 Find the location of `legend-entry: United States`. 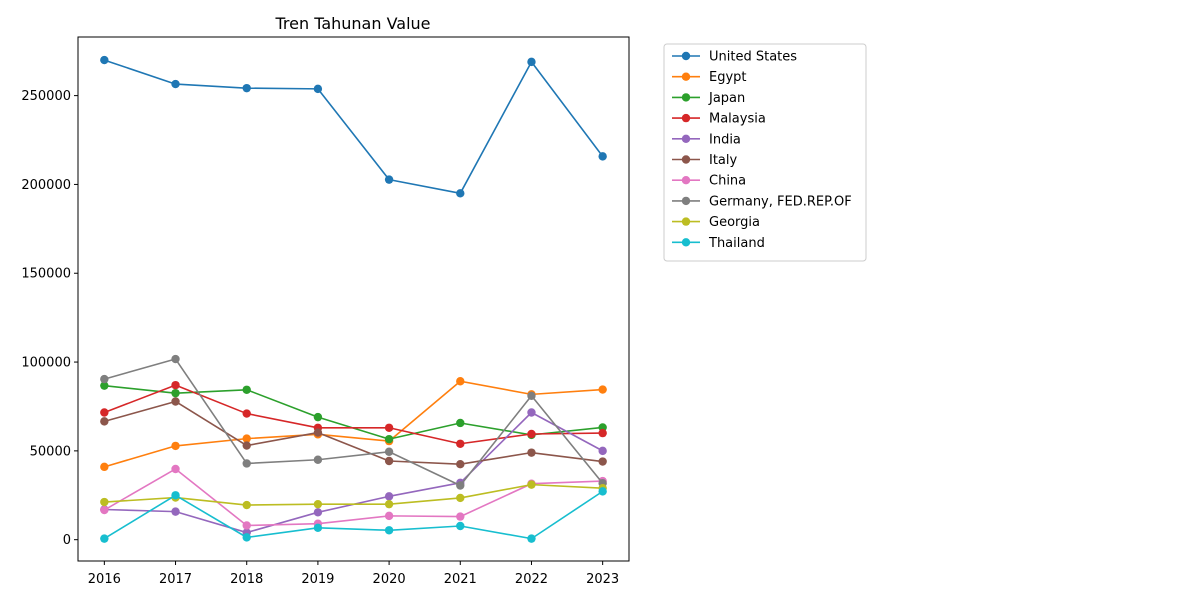

legend-entry: United States is located at coordinates (734, 57).